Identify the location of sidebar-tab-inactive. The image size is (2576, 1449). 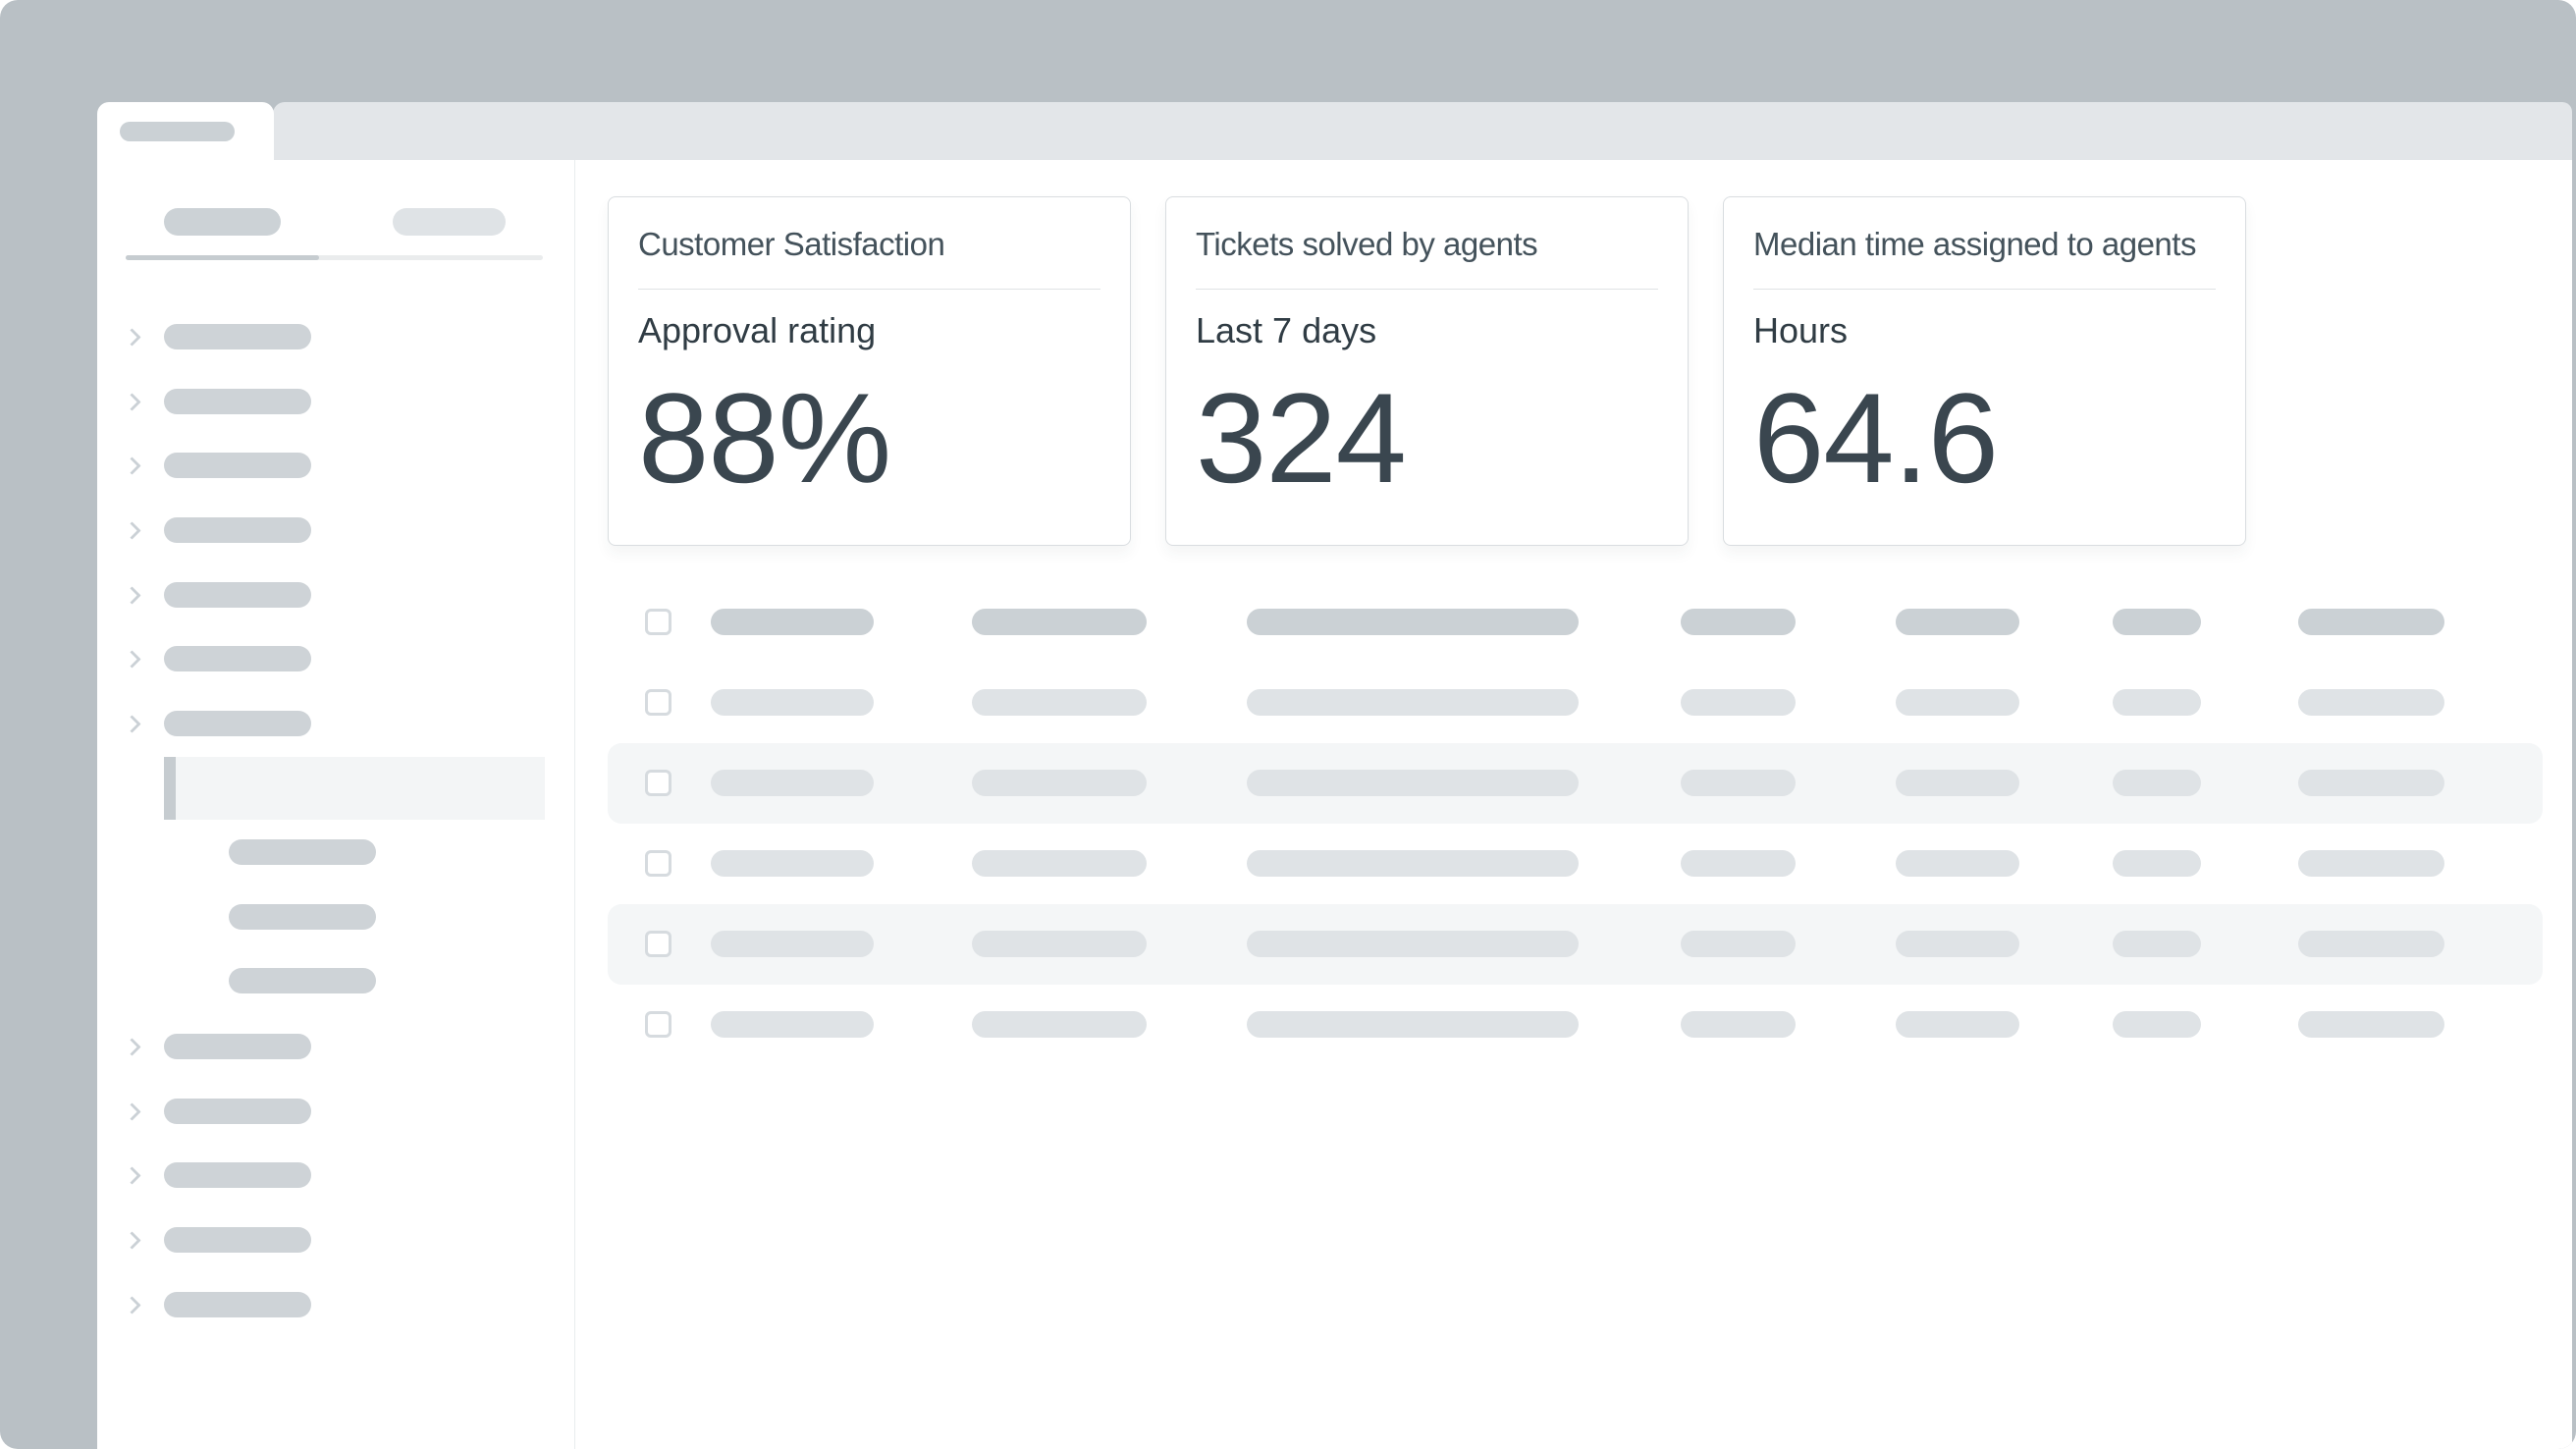
(449, 222).